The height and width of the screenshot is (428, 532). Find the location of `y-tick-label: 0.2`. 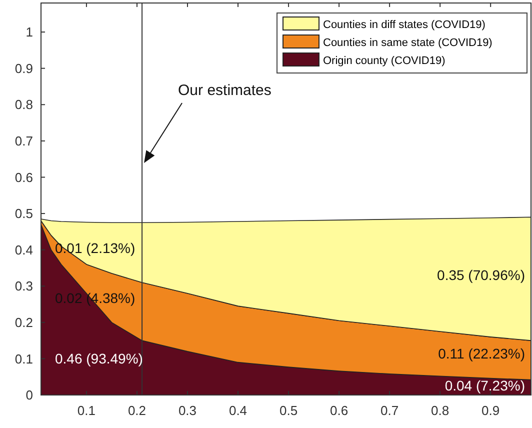

y-tick-label: 0.2 is located at coordinates (23, 322).